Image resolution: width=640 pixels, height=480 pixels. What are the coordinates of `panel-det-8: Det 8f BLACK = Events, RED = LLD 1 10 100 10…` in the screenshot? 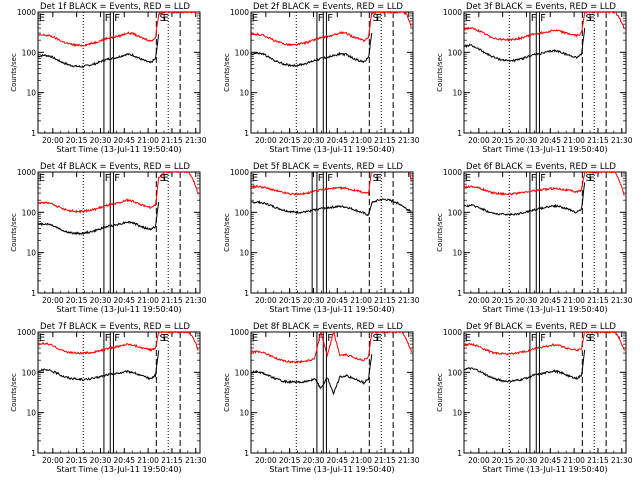 It's located at (321, 398).